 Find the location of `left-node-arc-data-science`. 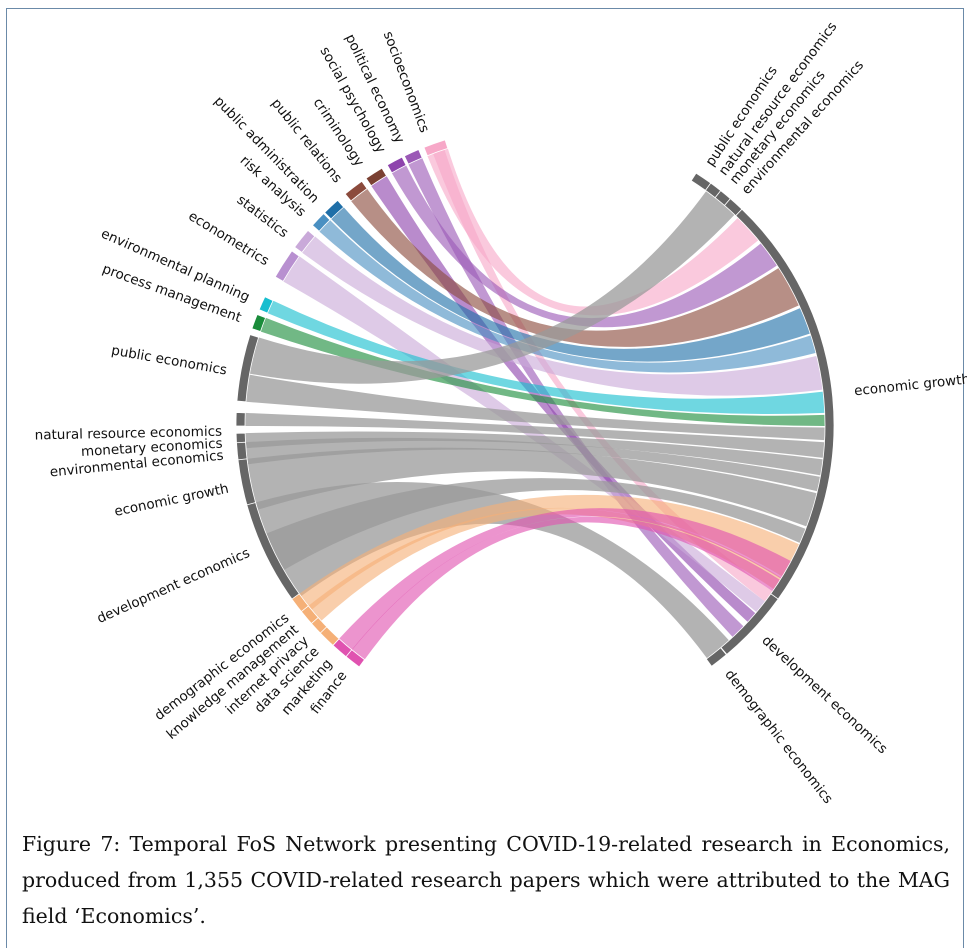

left-node-arc-data-science is located at coordinates (329, 636).